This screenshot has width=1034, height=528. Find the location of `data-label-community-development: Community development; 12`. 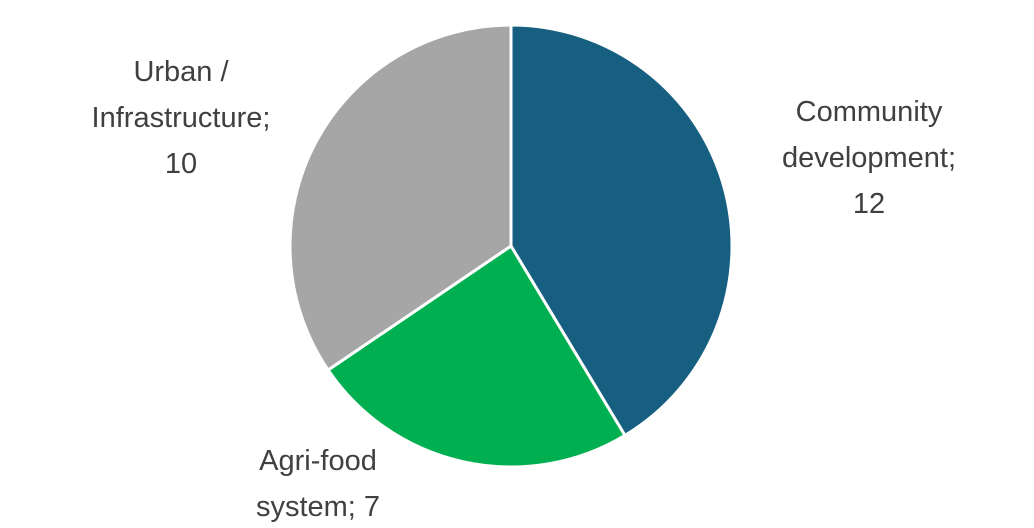

data-label-community-development: Community development; 12 is located at coordinates (869, 158).